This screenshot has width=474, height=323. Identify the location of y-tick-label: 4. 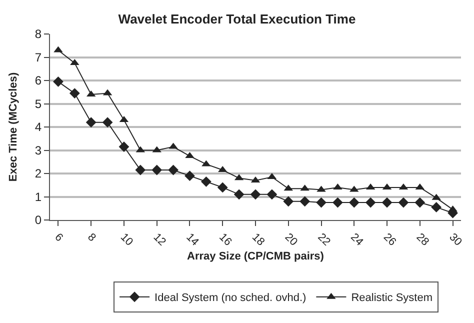
(38, 127).